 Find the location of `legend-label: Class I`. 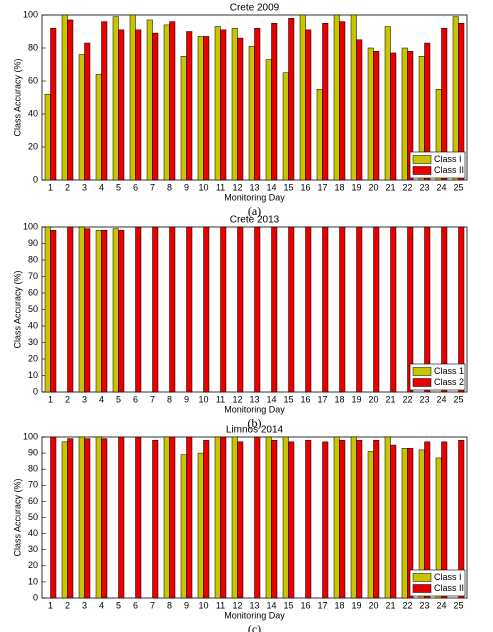

legend-label: Class I is located at coordinates (448, 577).